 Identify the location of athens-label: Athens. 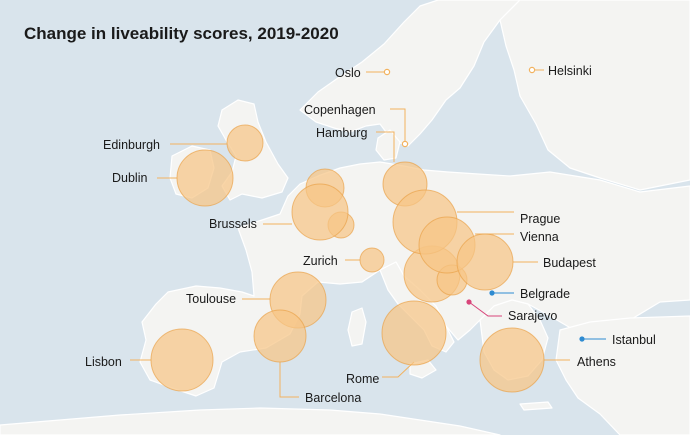
(596, 362).